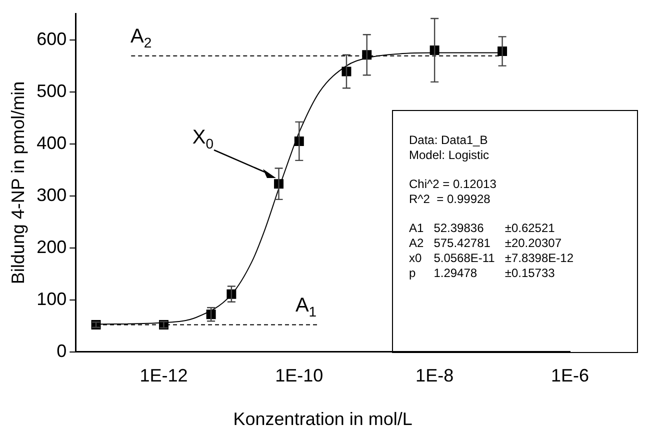  Describe the element at coordinates (18, 182) in the screenshot. I see `y-axis-title: Bildung 4-NP in pmol/min` at that location.